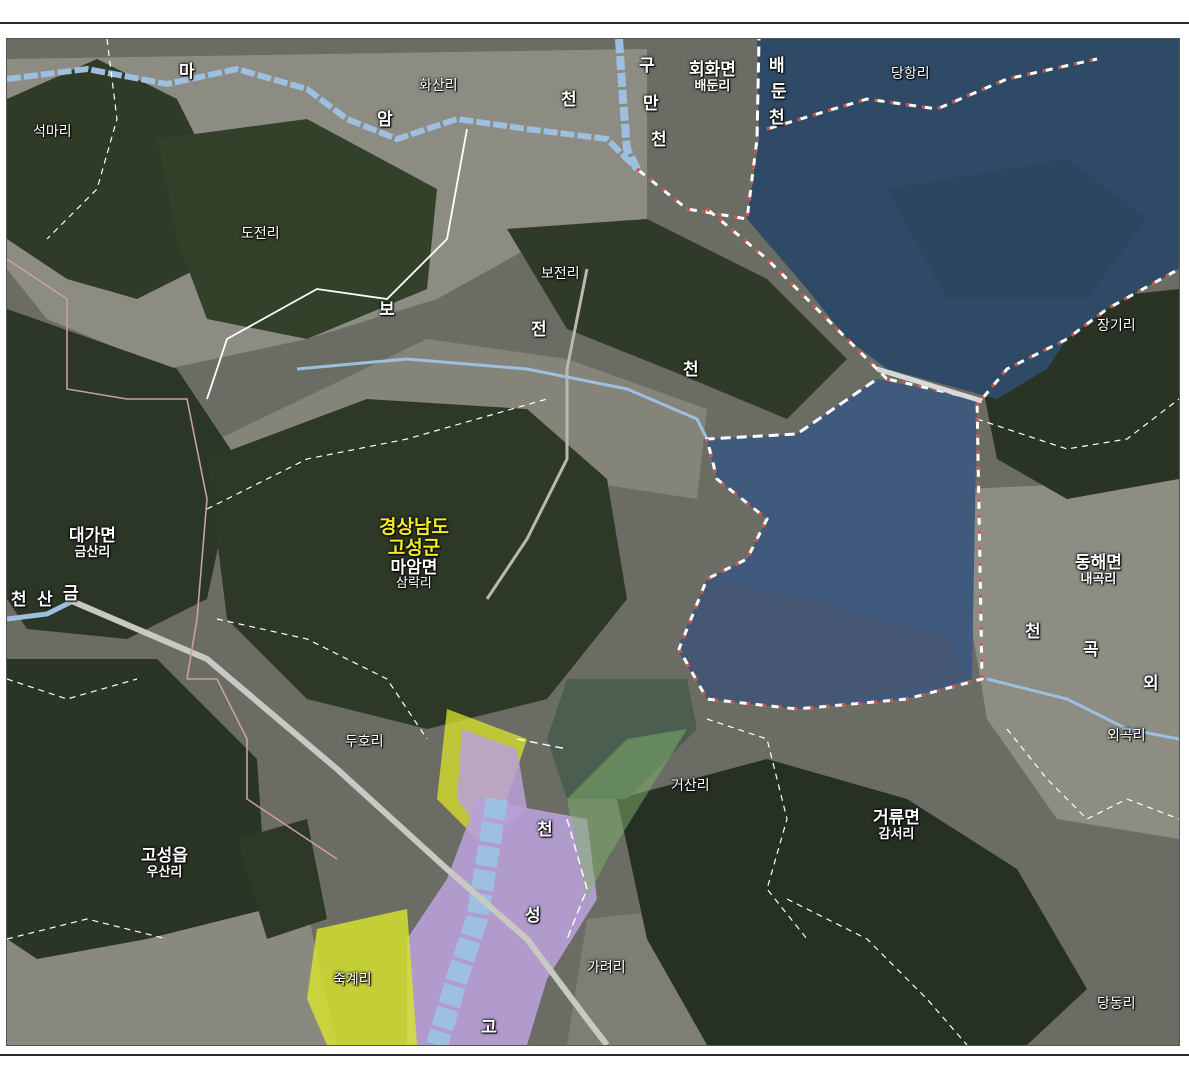  I want to click on township-goseong: 고성읍 우산리, so click(164, 863).